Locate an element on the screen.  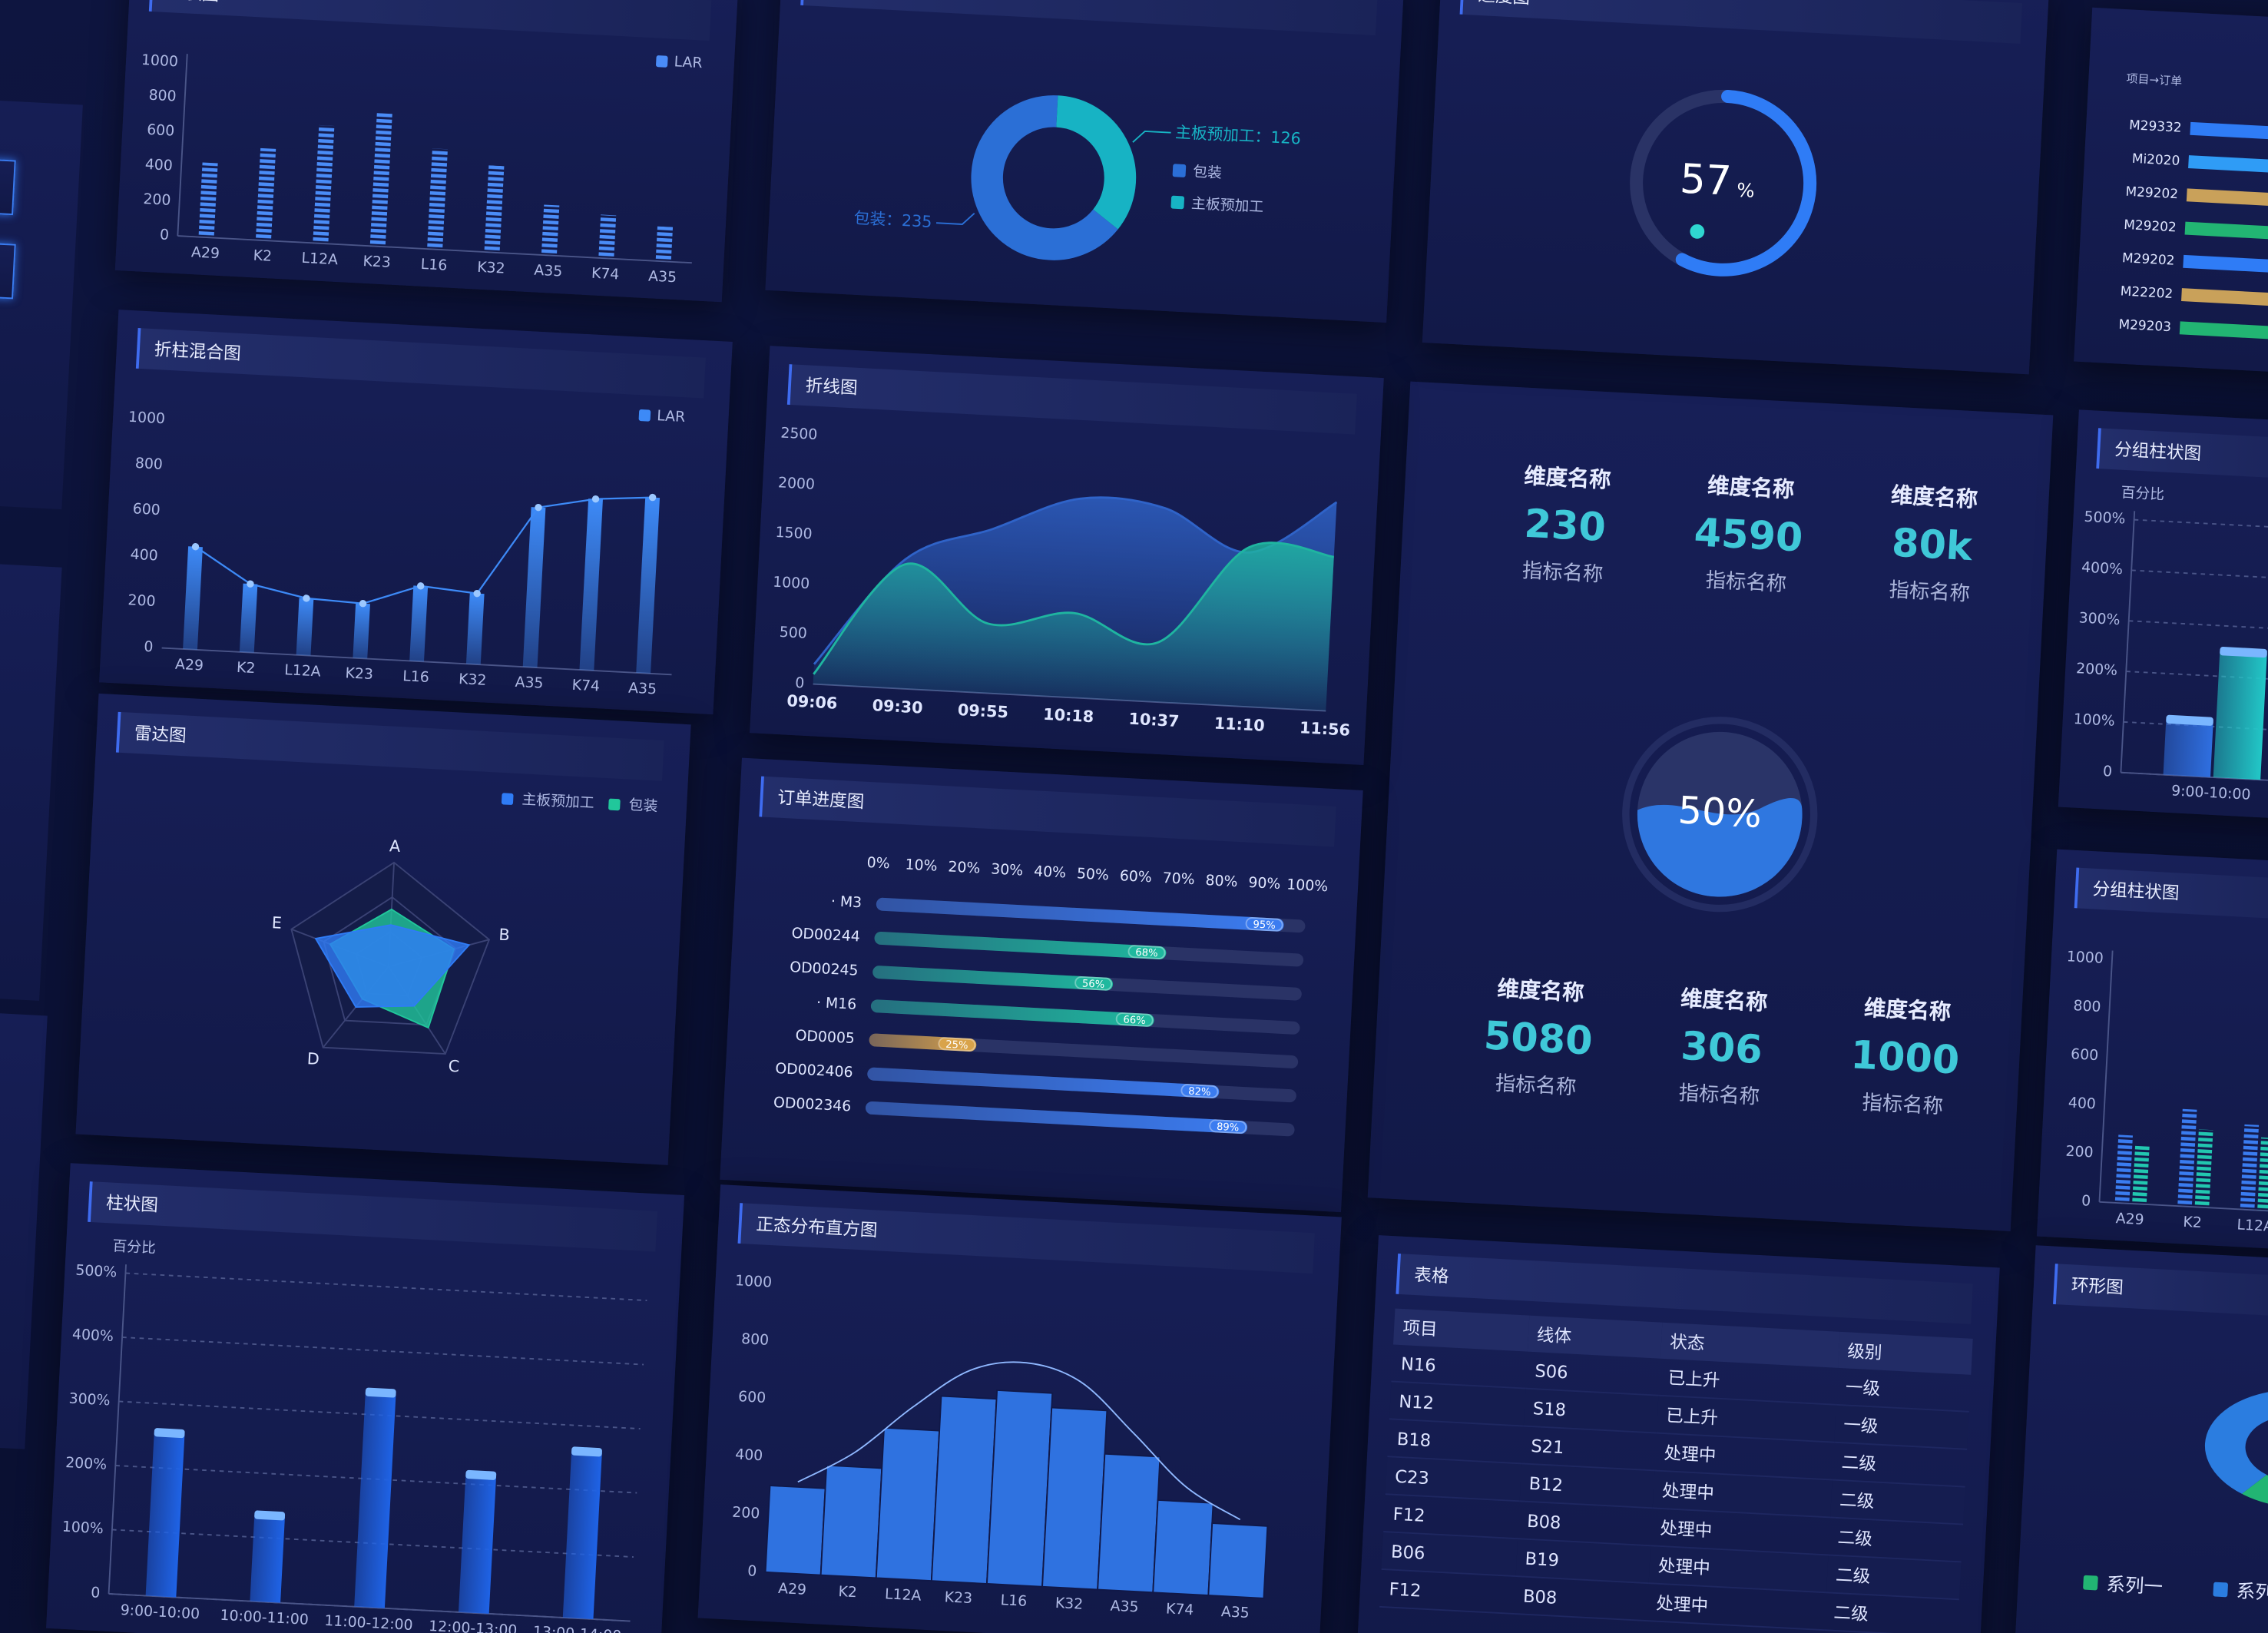
legend-label: 包装 is located at coordinates (643, 806).